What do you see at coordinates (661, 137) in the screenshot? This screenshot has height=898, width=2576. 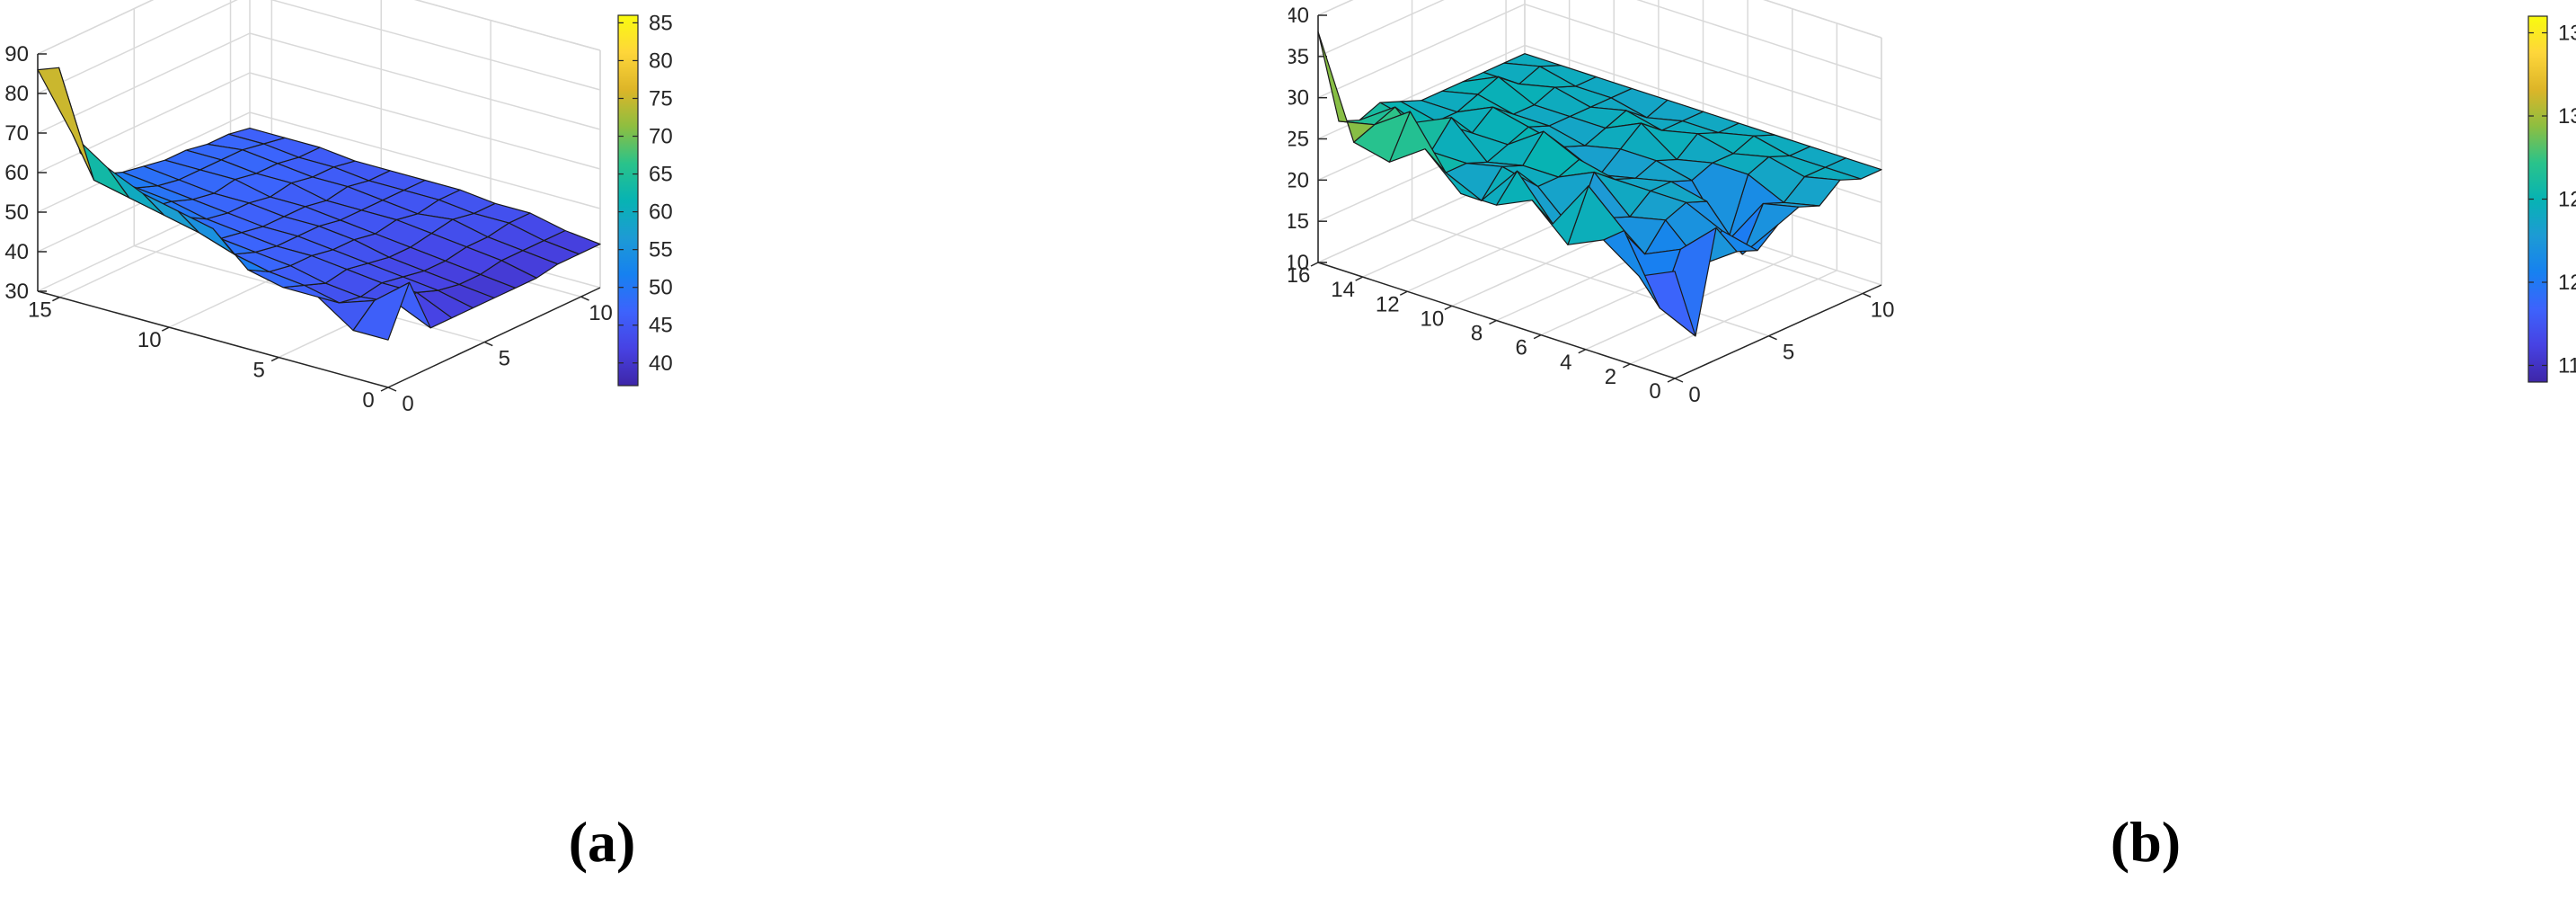 I see `colorbar-tick-label: 70` at bounding box center [661, 137].